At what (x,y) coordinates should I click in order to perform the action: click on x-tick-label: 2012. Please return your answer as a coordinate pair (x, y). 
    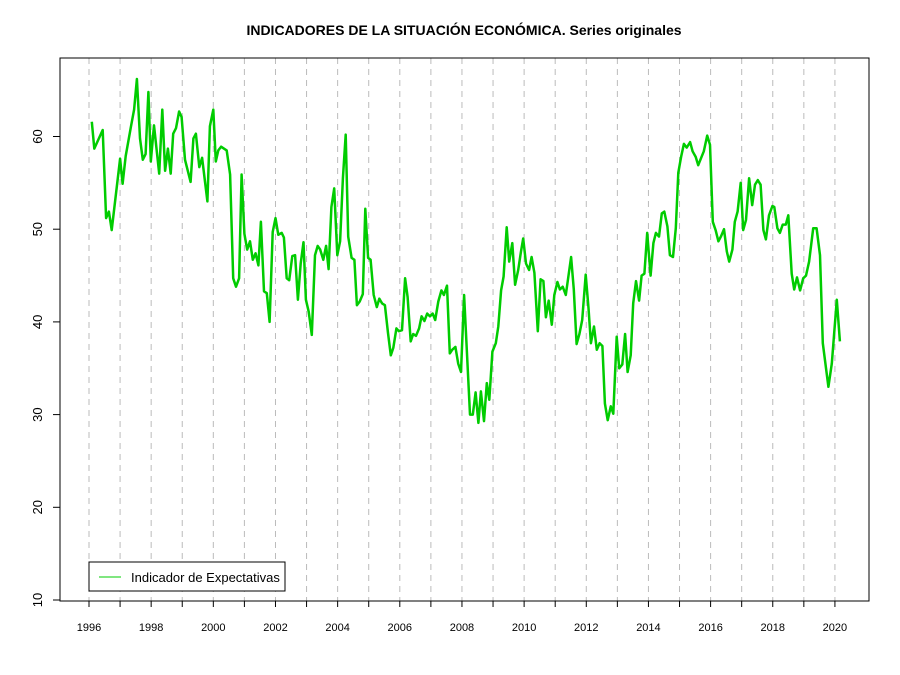
    Looking at the image, I should click on (586, 628).